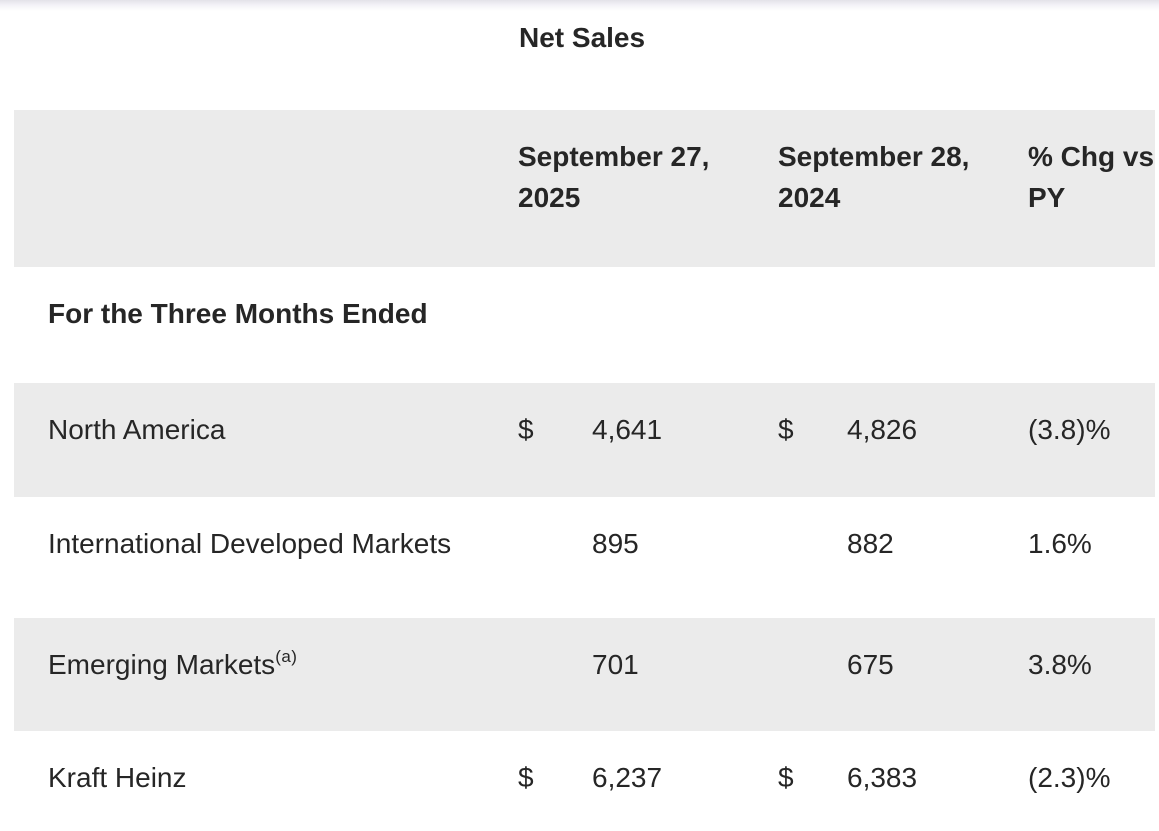  What do you see at coordinates (173, 663) in the screenshot?
I see `row-label: Emerging Markets(a)` at bounding box center [173, 663].